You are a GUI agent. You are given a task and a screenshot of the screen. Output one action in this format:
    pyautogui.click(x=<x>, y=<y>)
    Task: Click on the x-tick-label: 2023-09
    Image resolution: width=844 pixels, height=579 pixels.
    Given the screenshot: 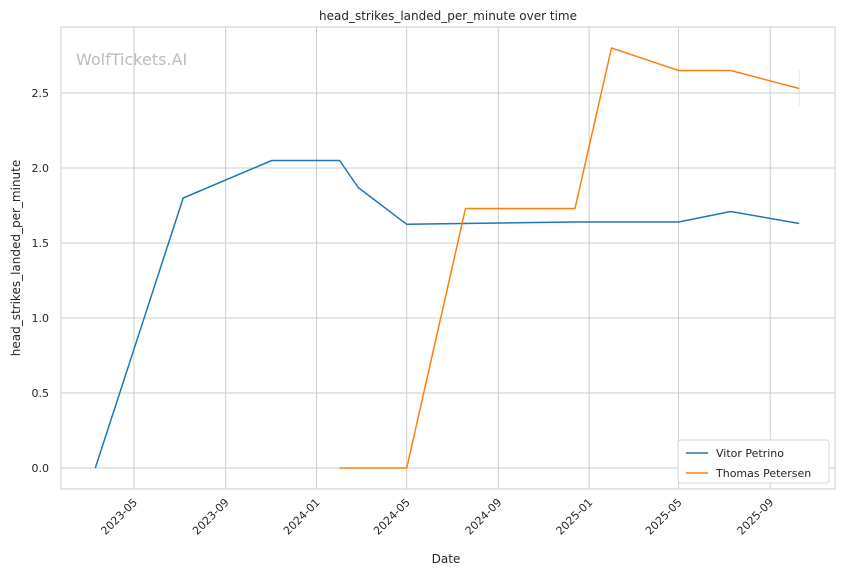 What is the action you would take?
    pyautogui.click(x=211, y=517)
    